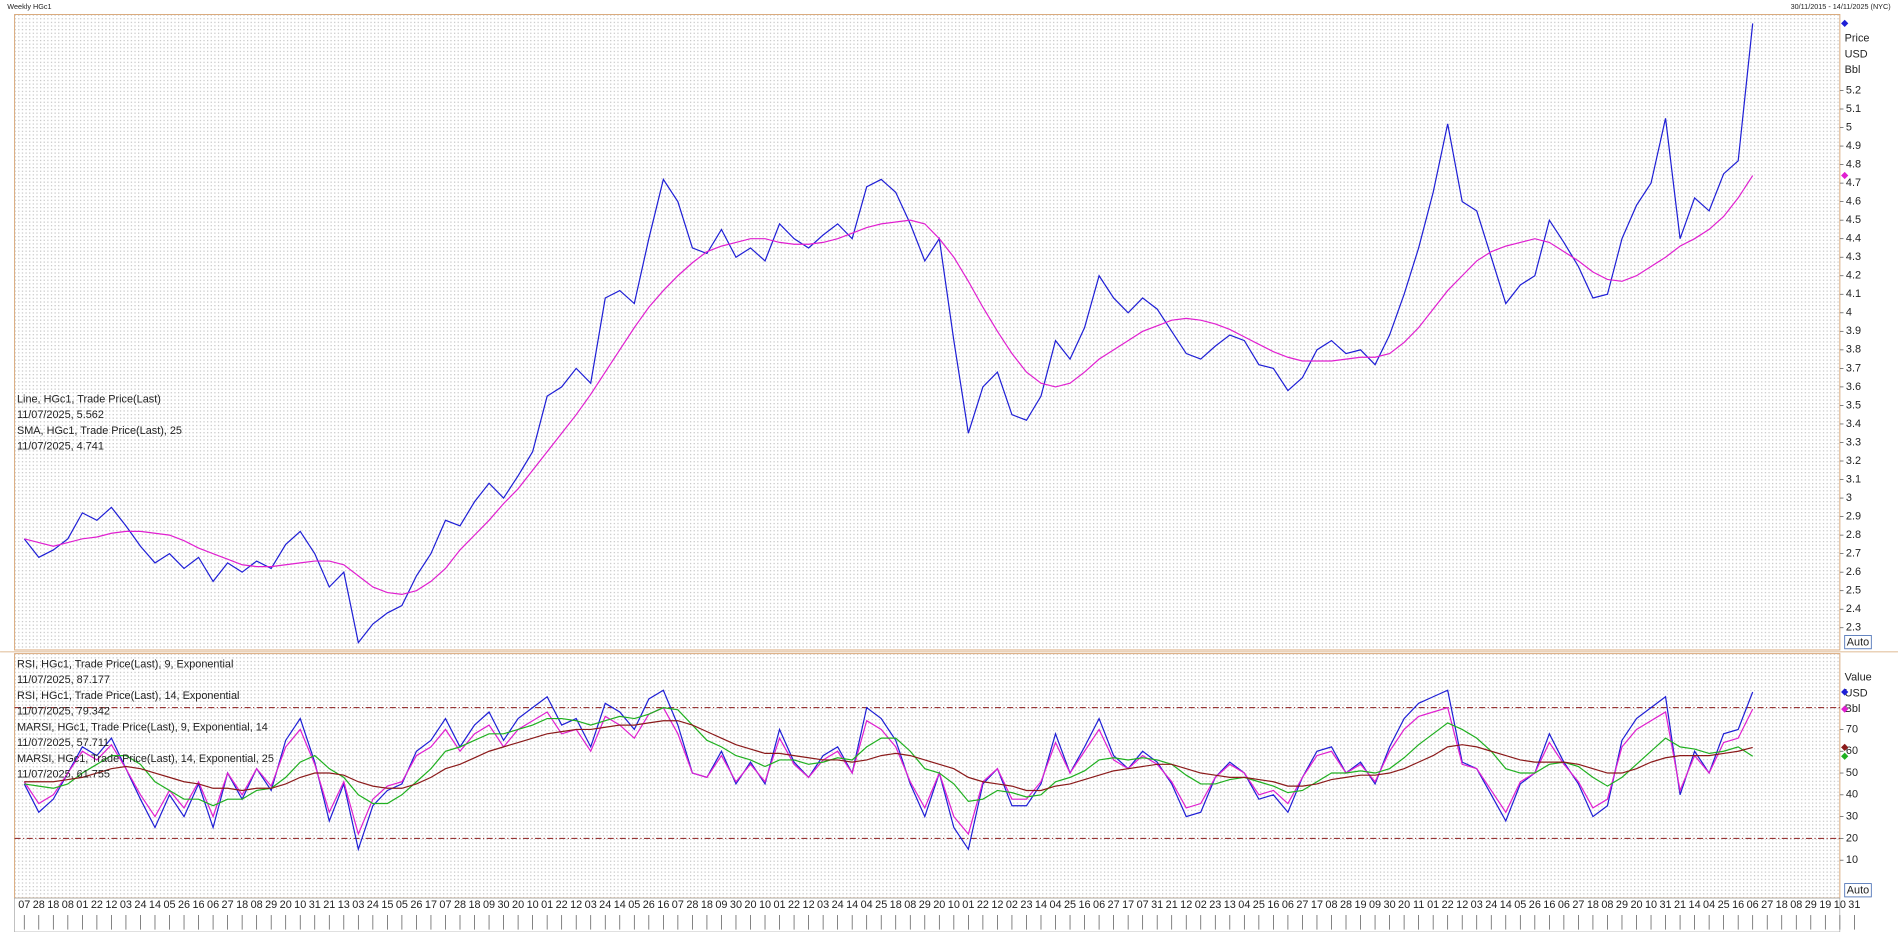  I want to click on axis-unit: Value, so click(1858, 678).